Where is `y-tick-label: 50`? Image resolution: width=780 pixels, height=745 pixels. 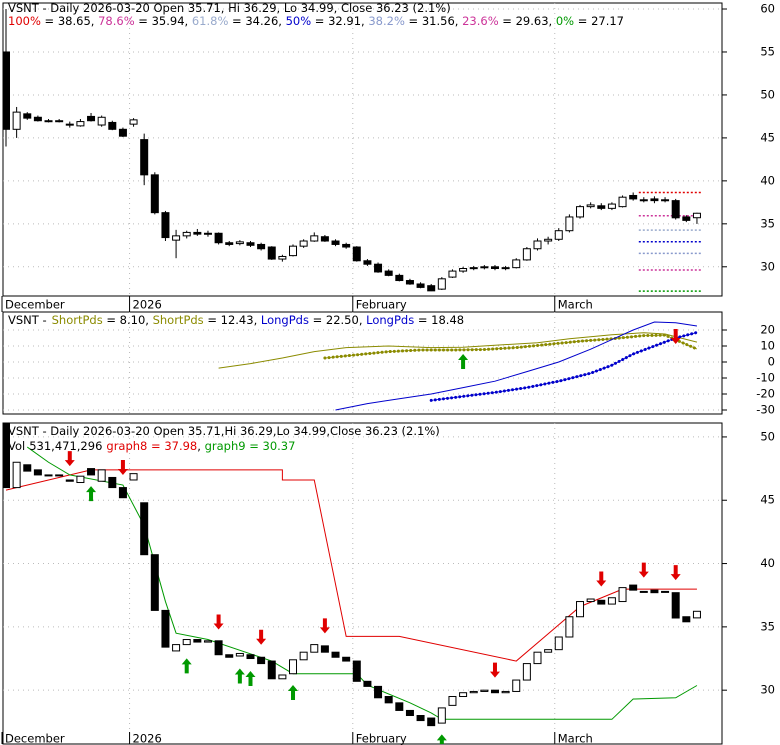
y-tick-label: 50 is located at coordinates (767, 94).